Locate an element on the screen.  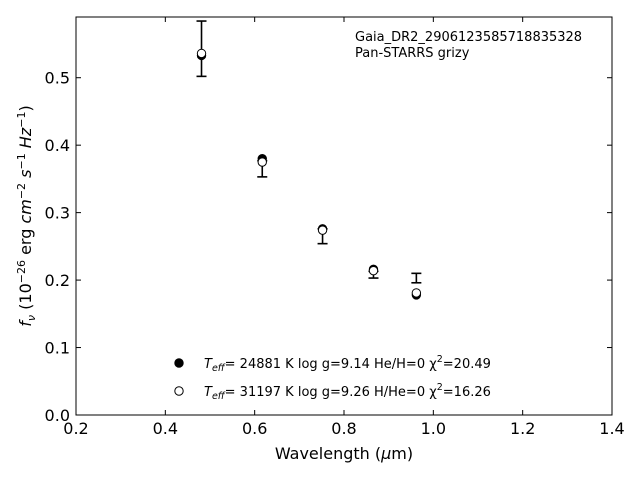
y-tick-label: 0.4 is located at coordinates (57, 145).